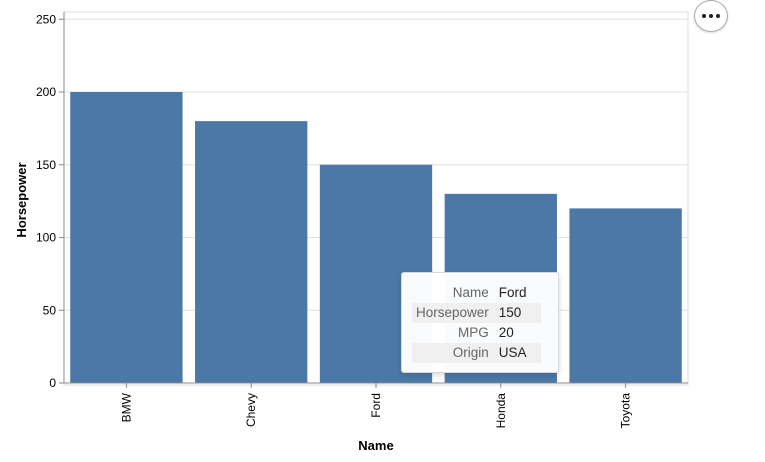 The height and width of the screenshot is (462, 765). I want to click on tooltip-row: MPG 20, so click(476, 333).